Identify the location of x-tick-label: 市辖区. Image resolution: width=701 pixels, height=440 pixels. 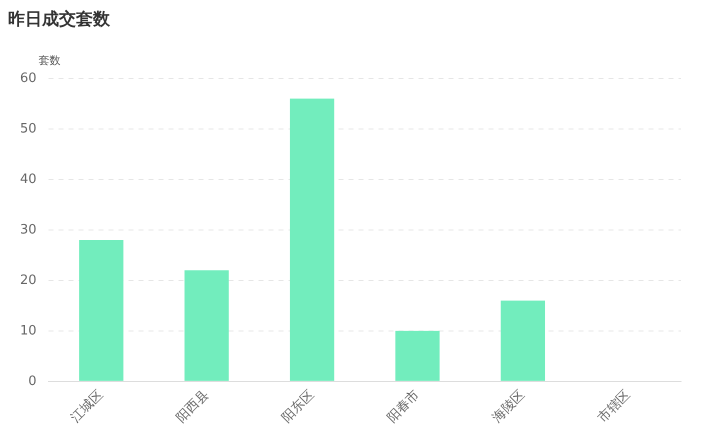
(614, 407).